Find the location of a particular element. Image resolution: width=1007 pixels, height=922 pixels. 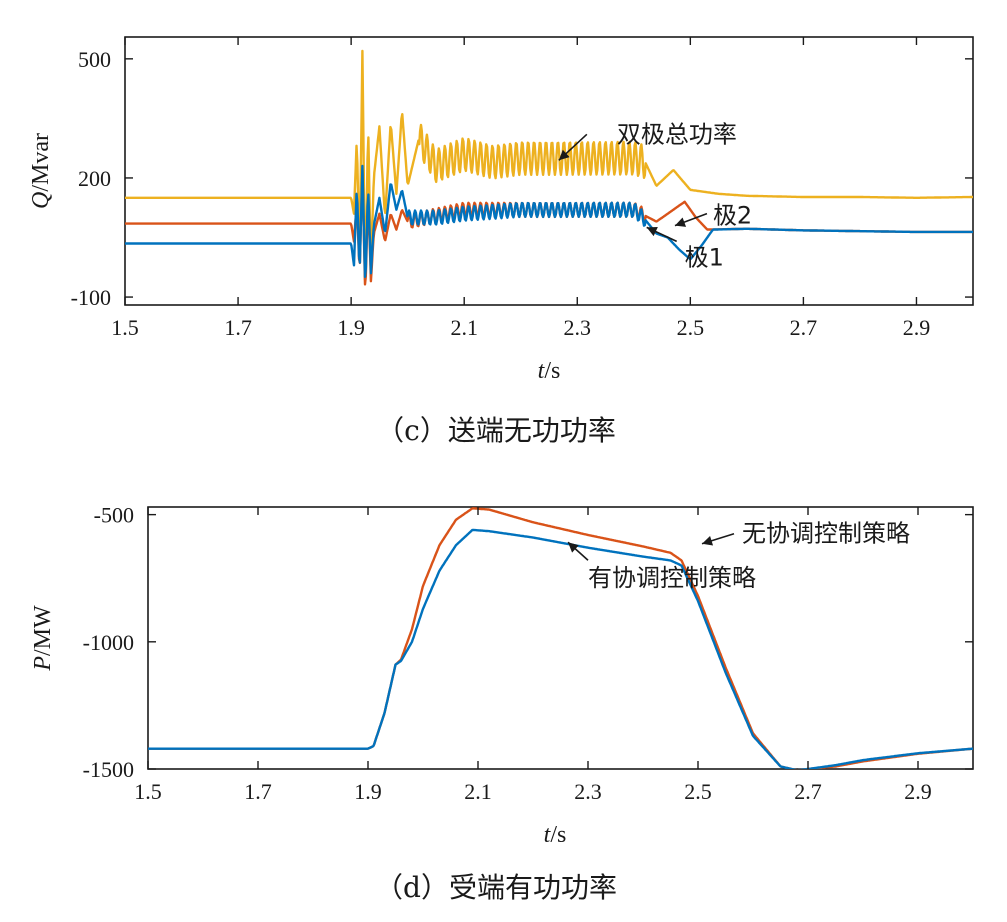

x-tick-label-d-5: 2.5 is located at coordinates (698, 791).